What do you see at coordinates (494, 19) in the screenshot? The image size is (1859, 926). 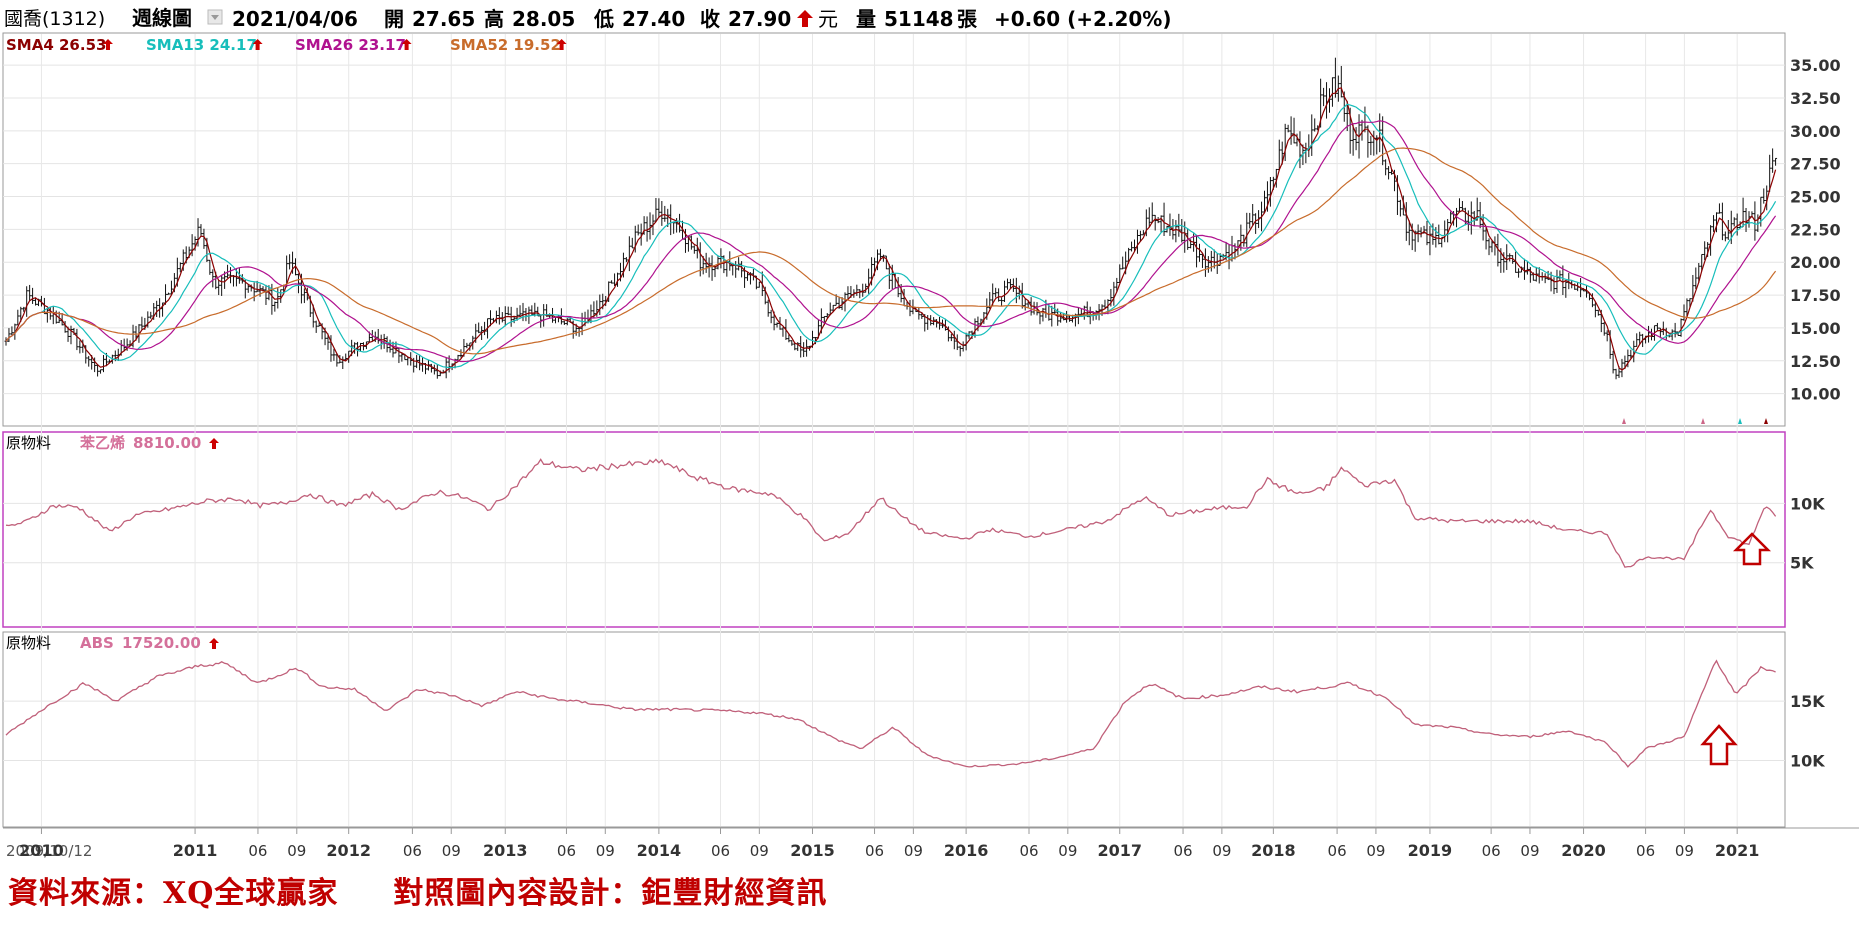 I see `high-label: 高` at bounding box center [494, 19].